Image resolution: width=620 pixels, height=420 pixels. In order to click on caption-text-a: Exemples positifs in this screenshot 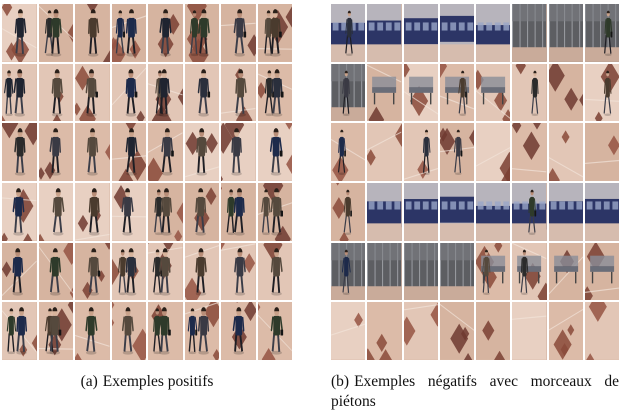, I will do `click(158, 381)`.